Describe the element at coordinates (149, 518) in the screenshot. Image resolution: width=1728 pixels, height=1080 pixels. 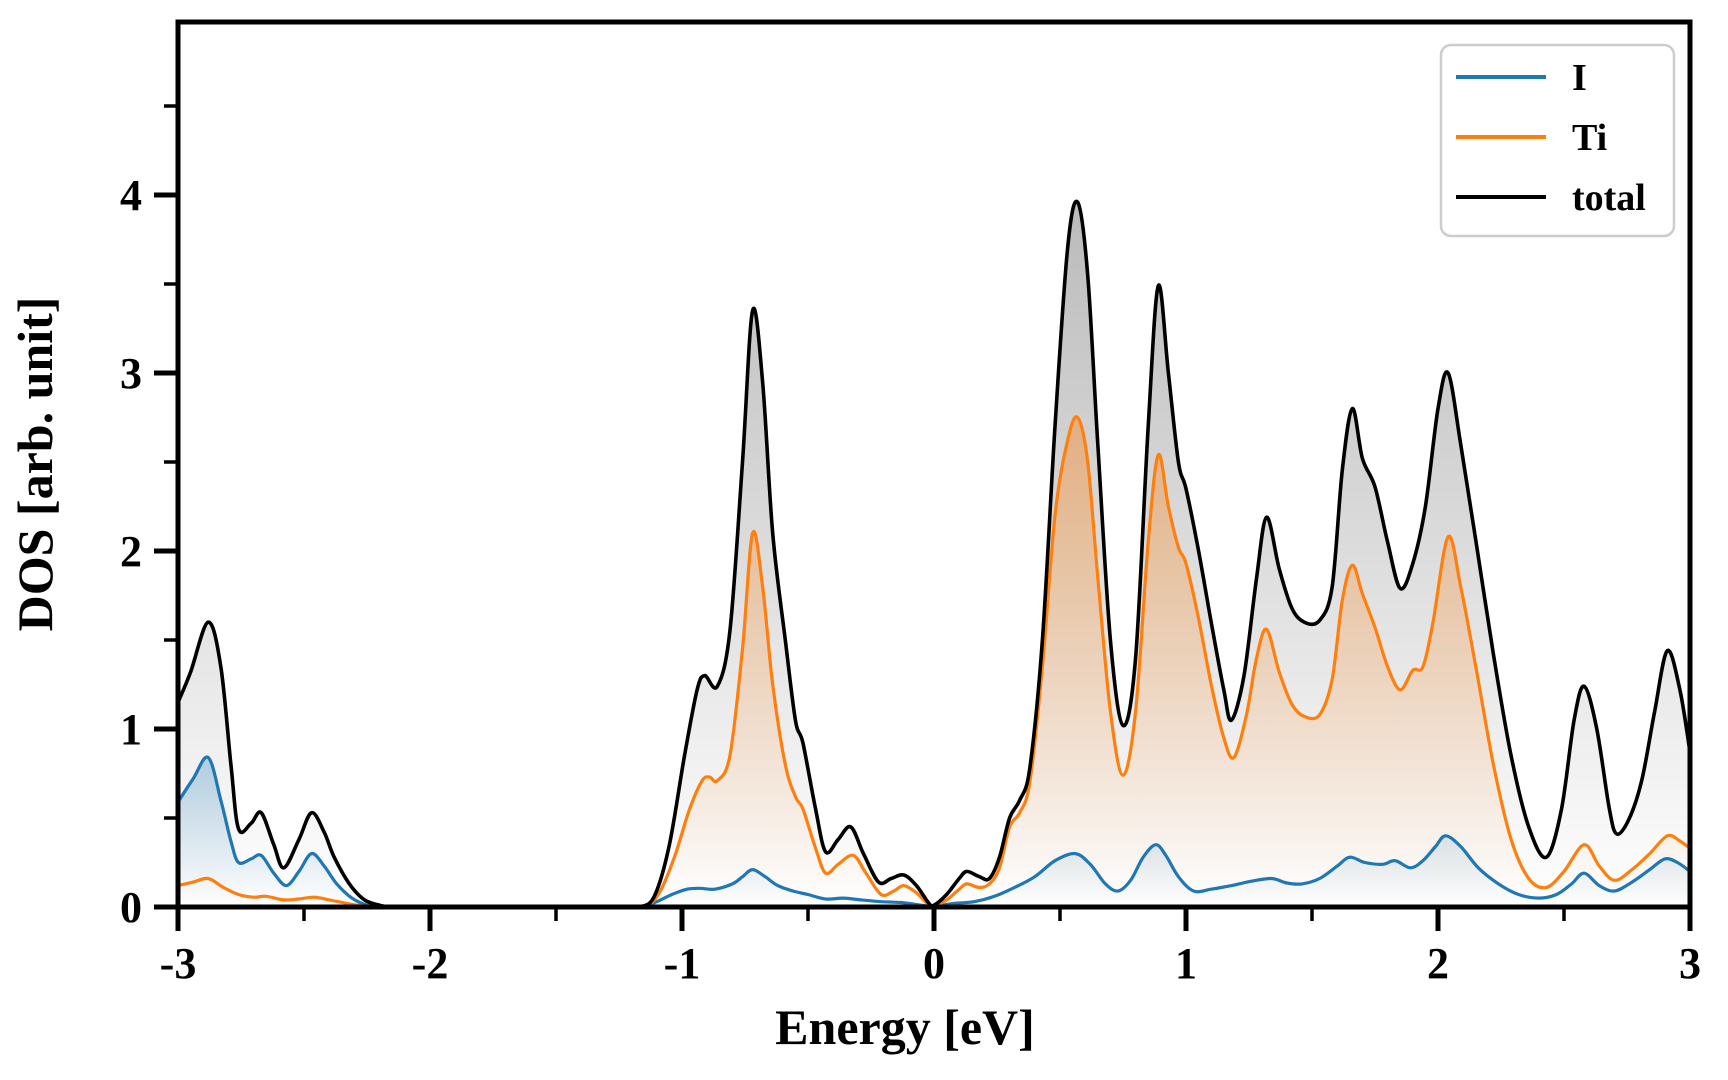
I see `y-axis: 0 1 2 3 4` at that location.